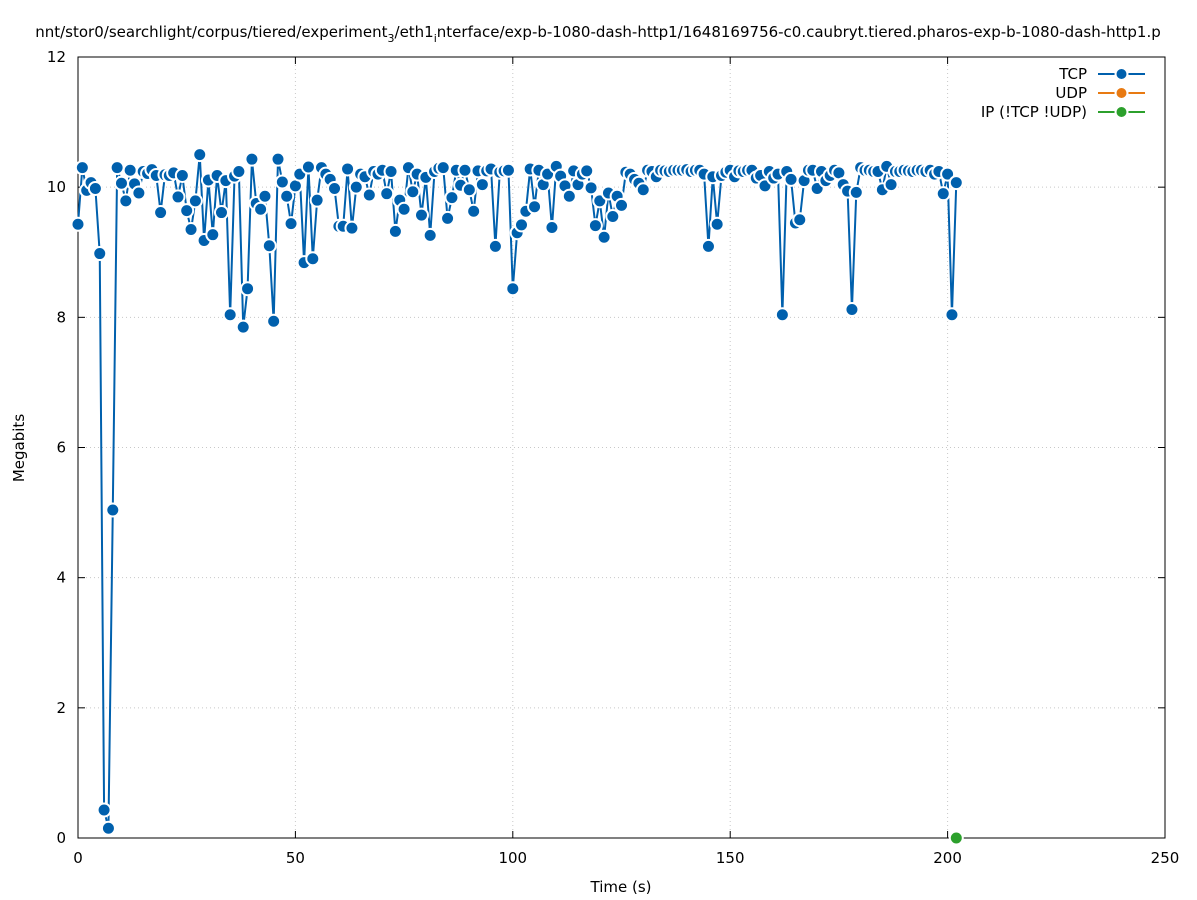 The height and width of the screenshot is (900, 1197). I want to click on x-tick-label: 100, so click(512, 858).